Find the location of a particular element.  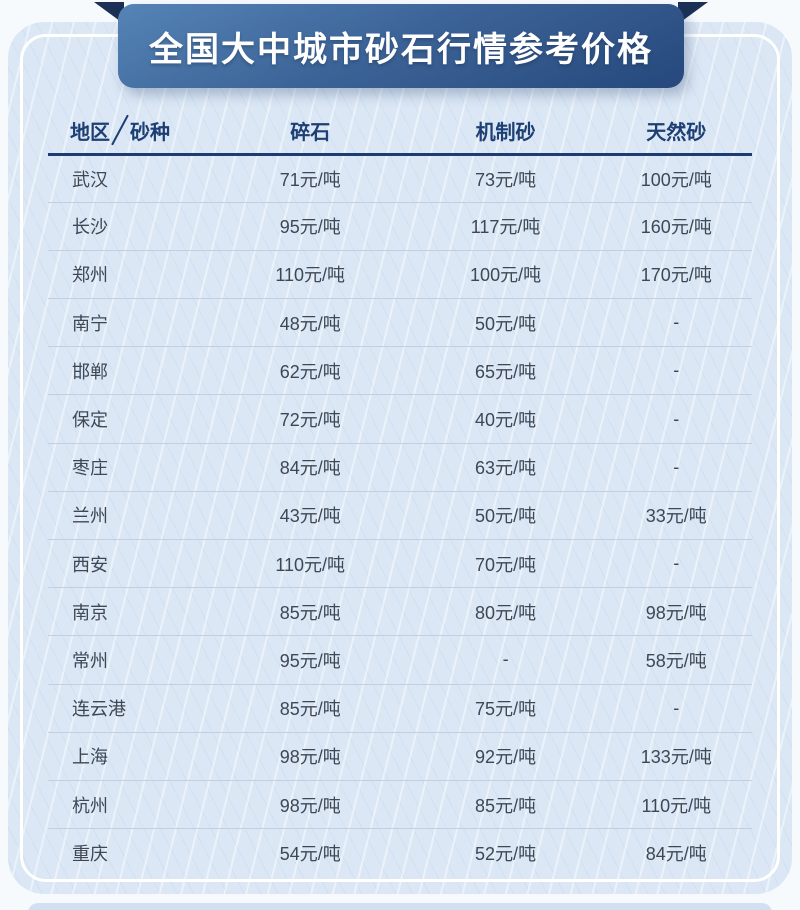

machine-made-sand-cell: 85元/吨 is located at coordinates (505, 804).